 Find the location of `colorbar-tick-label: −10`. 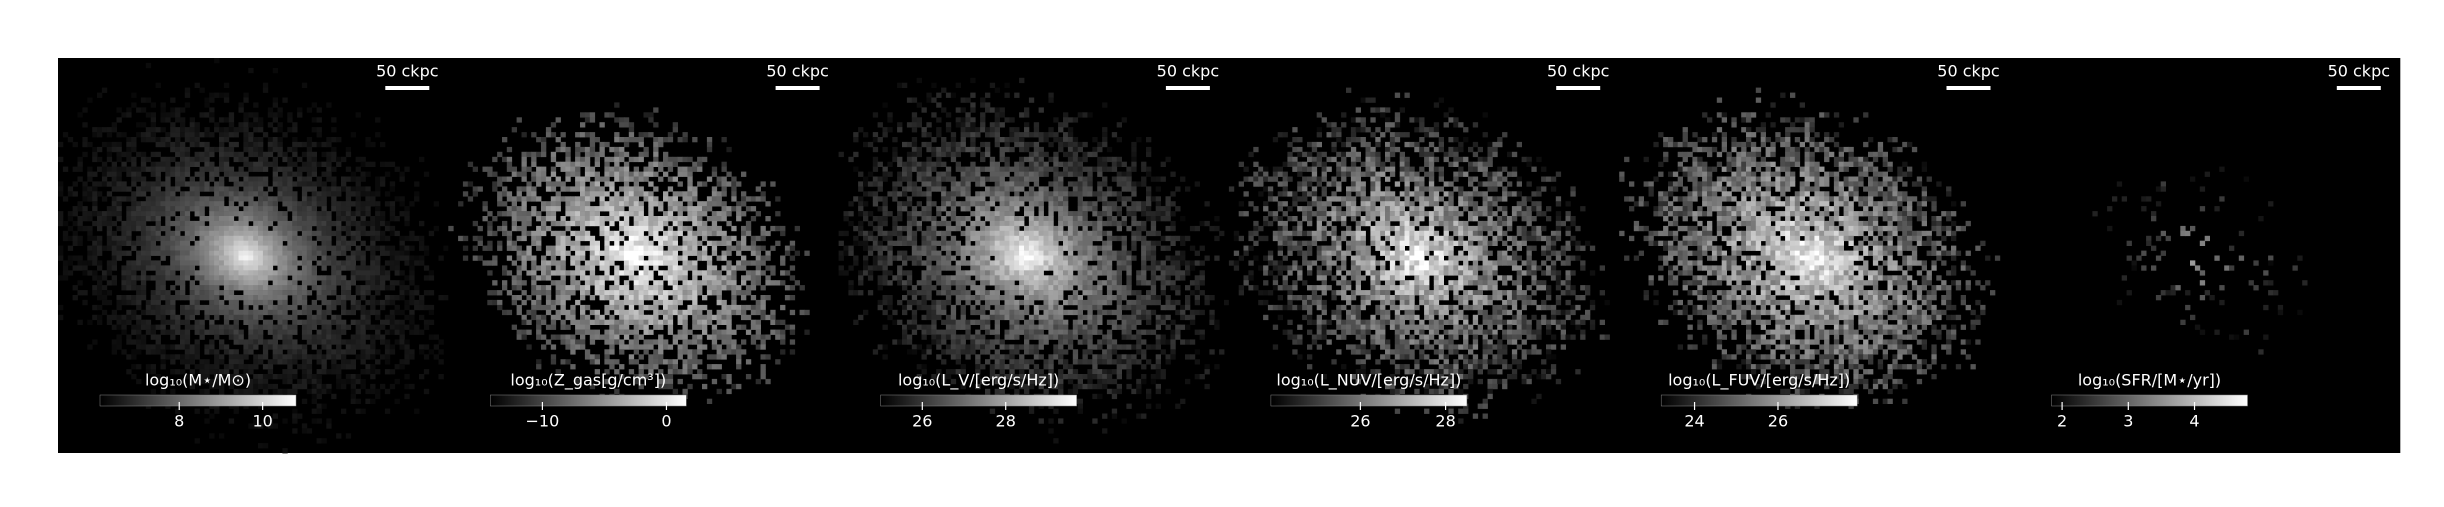

colorbar-tick-label: −10 is located at coordinates (543, 421).